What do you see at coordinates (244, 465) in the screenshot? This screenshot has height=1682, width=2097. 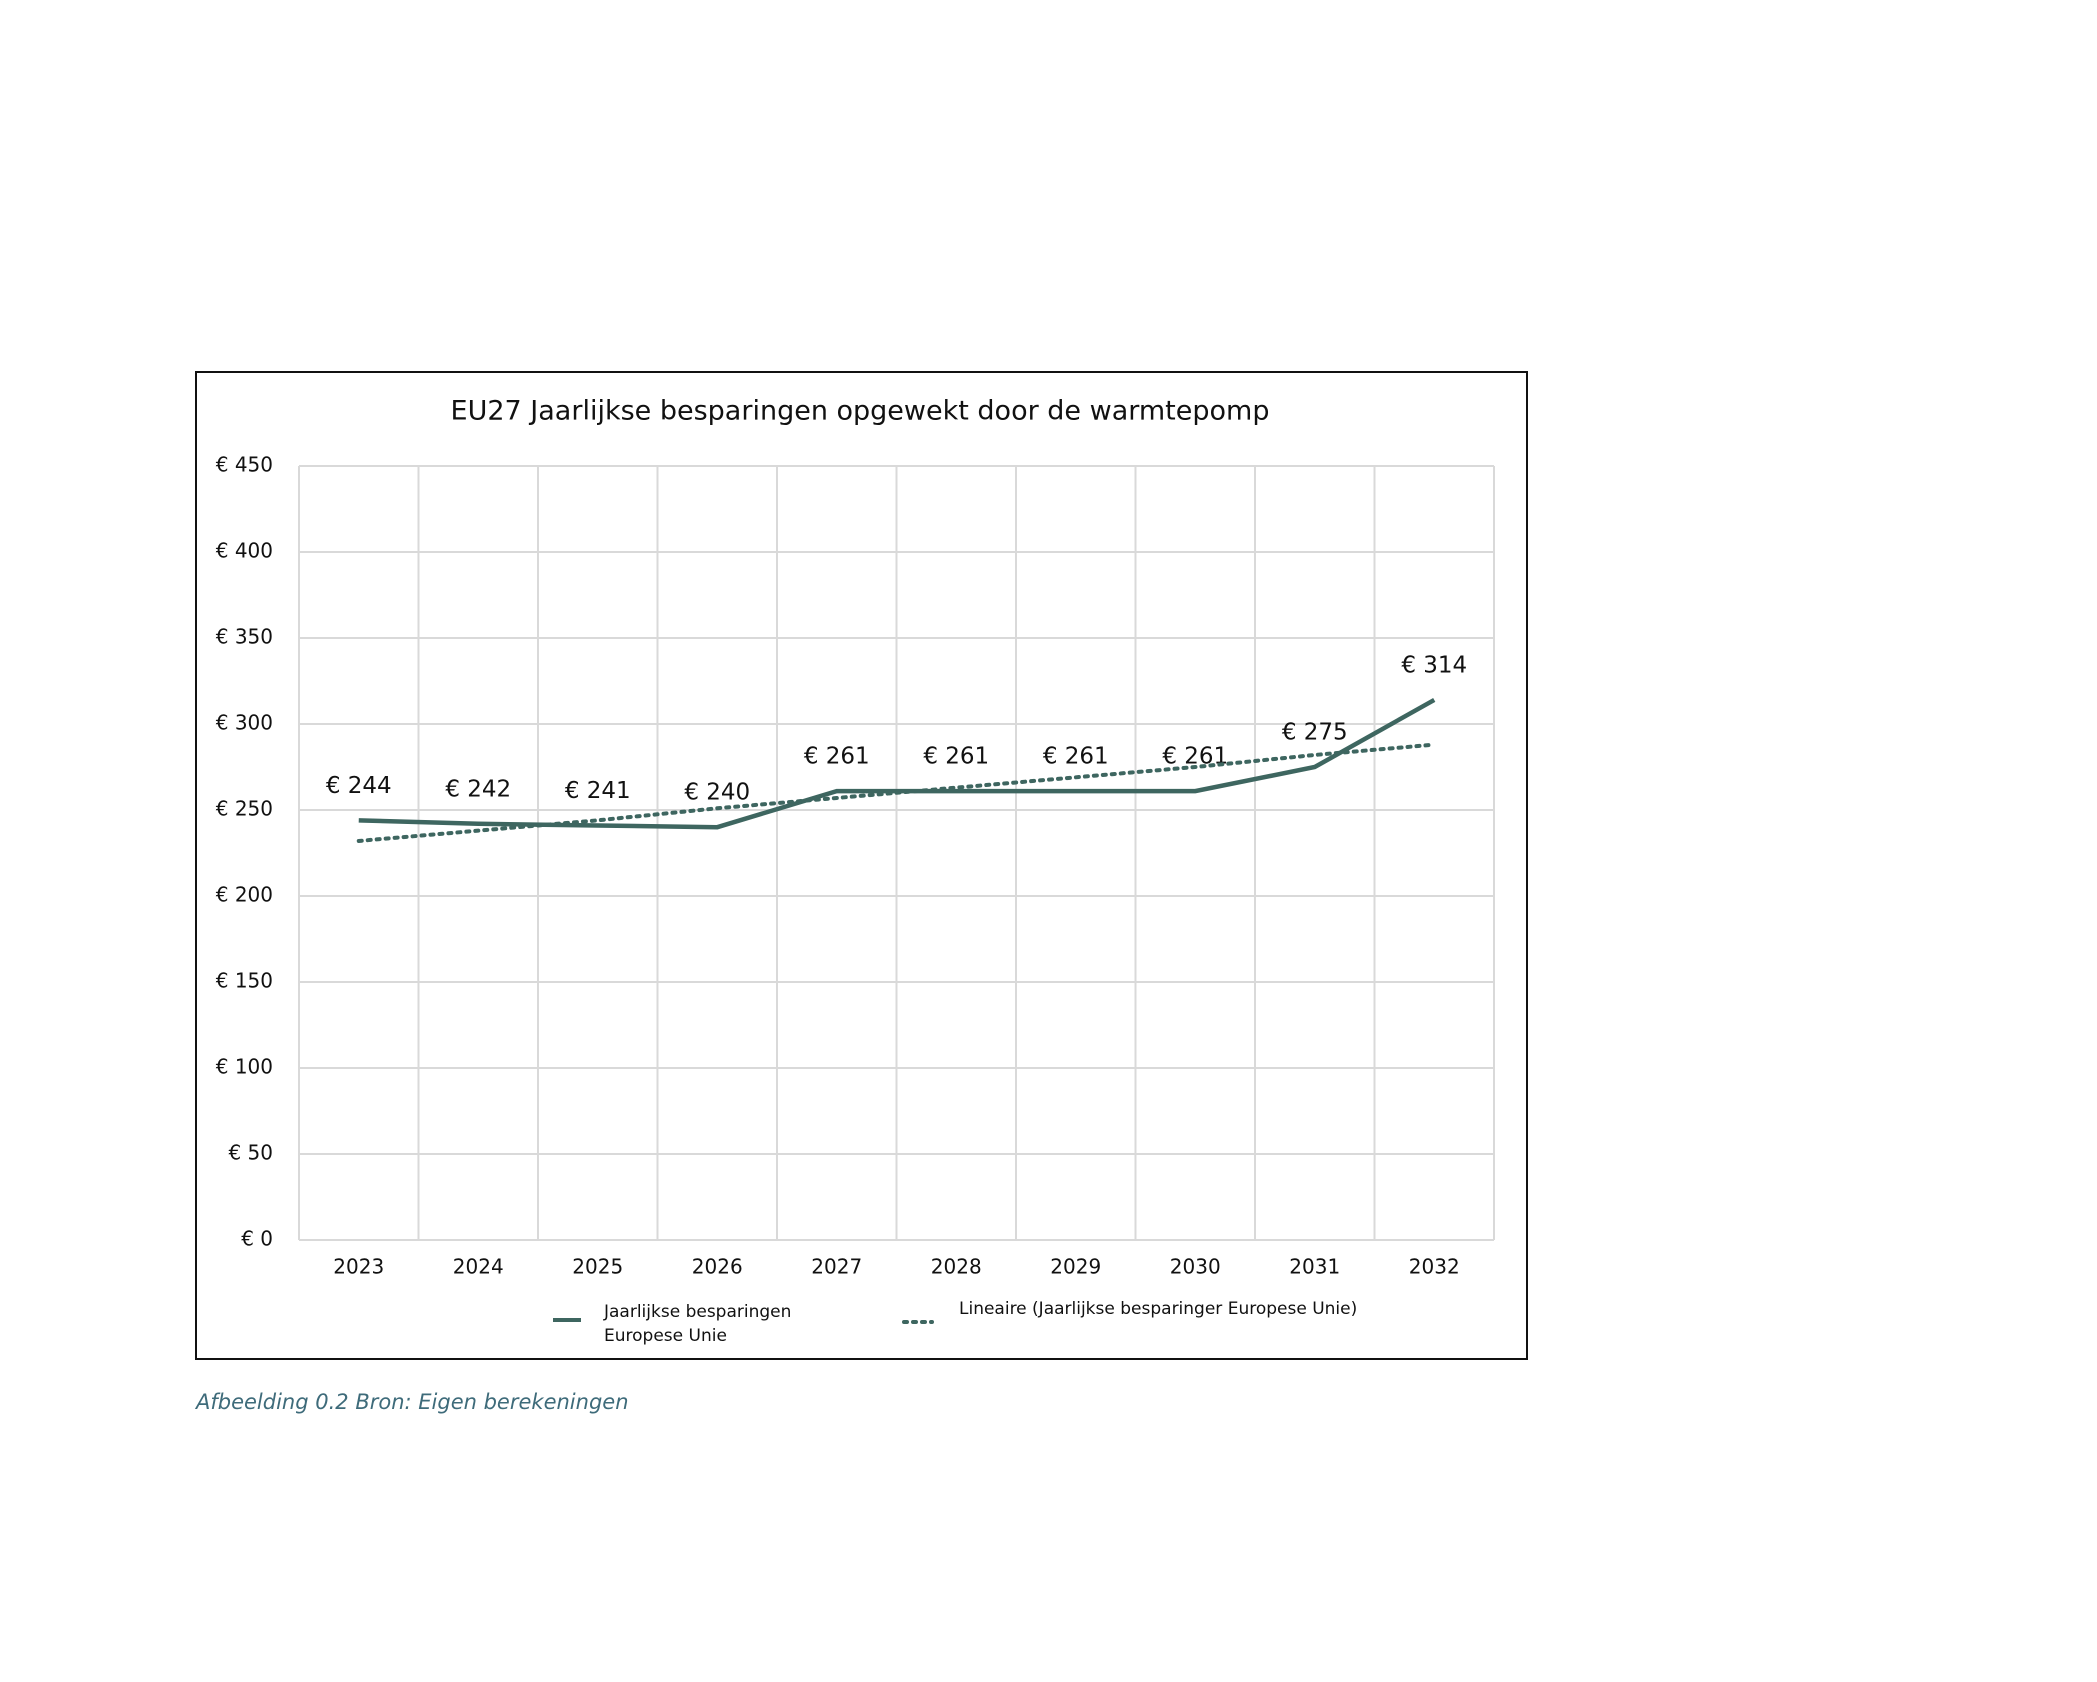 I see `y-tick-label: € 450` at bounding box center [244, 465].